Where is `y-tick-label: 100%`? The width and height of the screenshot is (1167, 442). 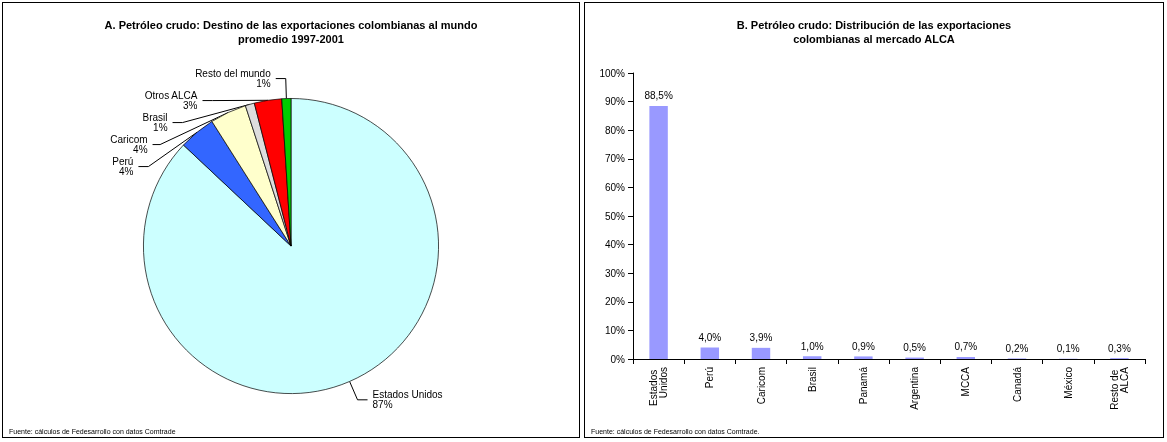 y-tick-label: 100% is located at coordinates (612, 73).